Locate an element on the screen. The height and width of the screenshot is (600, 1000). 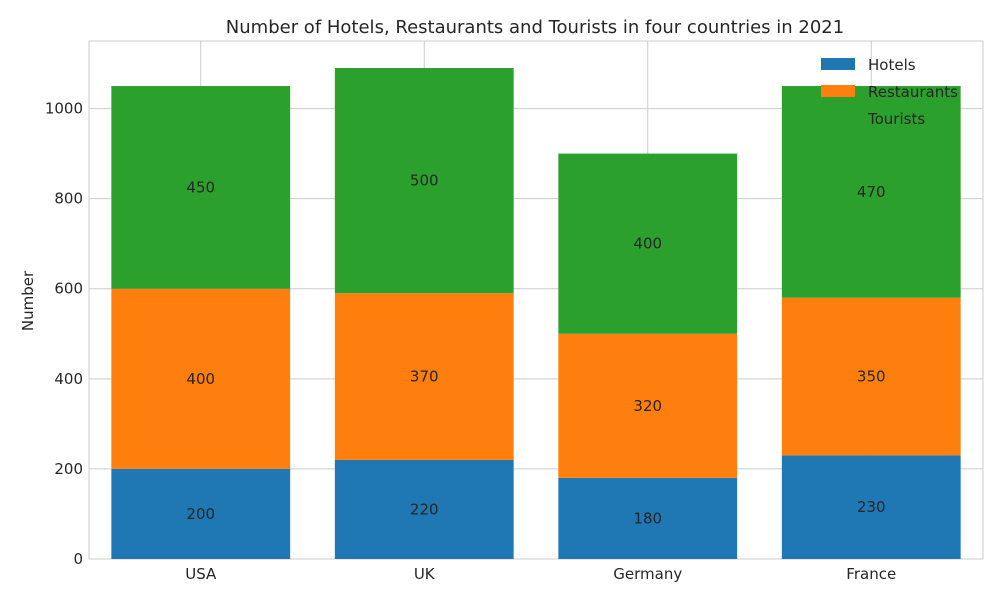
x-tick-label: France is located at coordinates (871, 574).